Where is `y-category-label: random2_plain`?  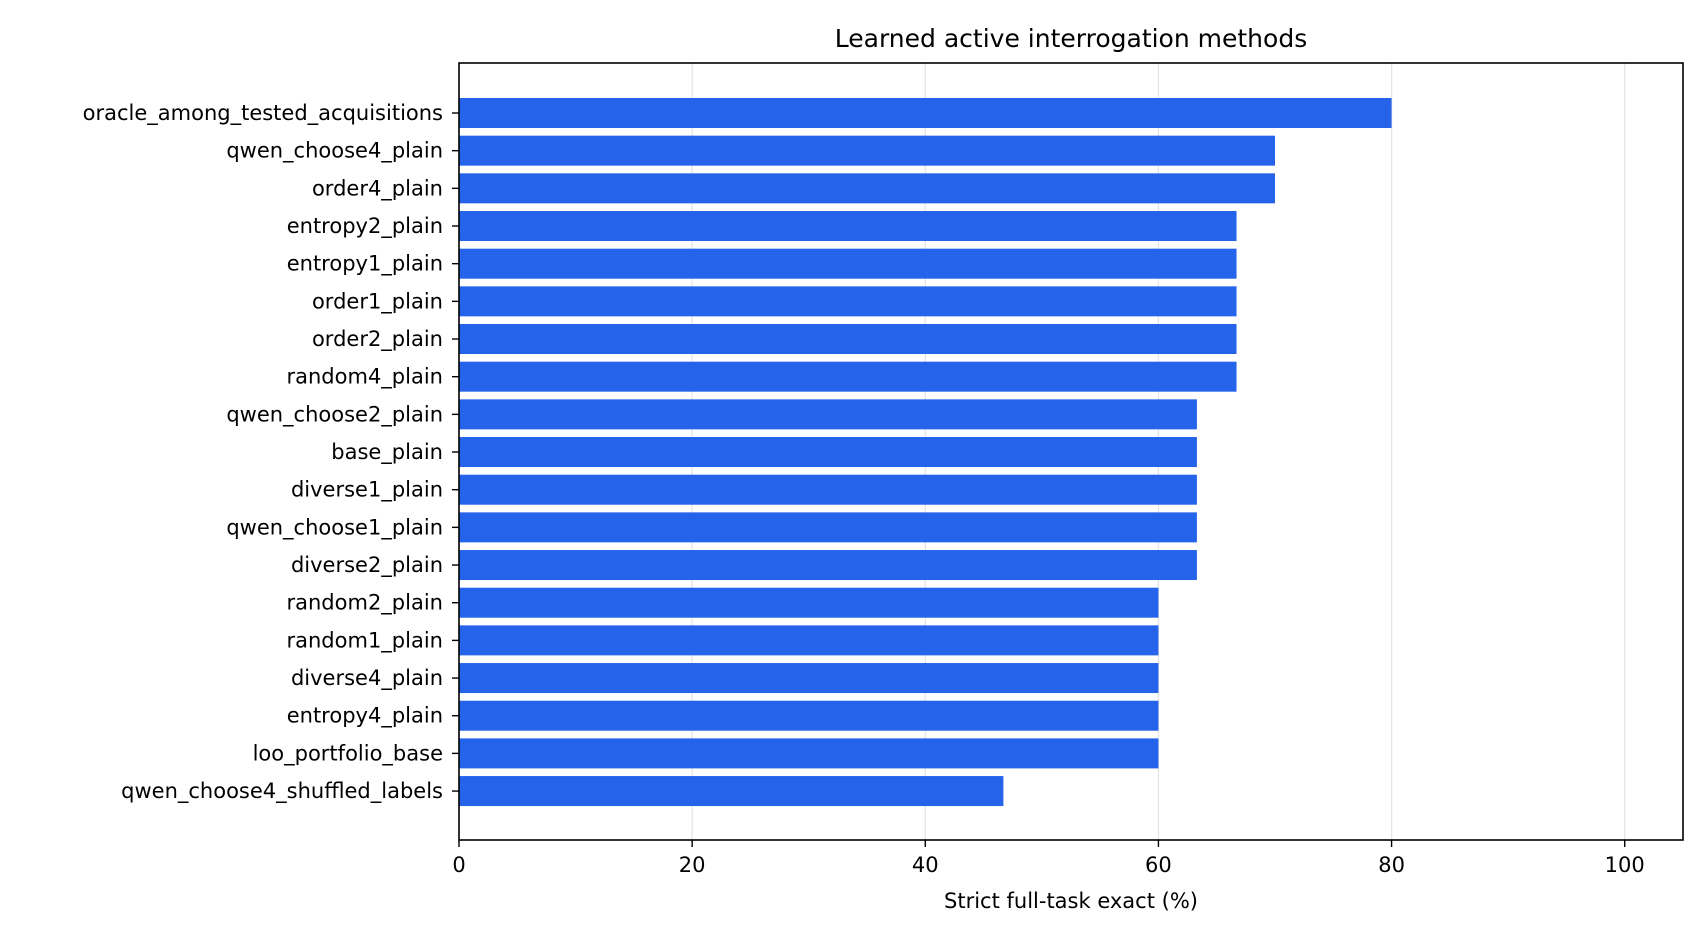 y-category-label: random2_plain is located at coordinates (365, 603).